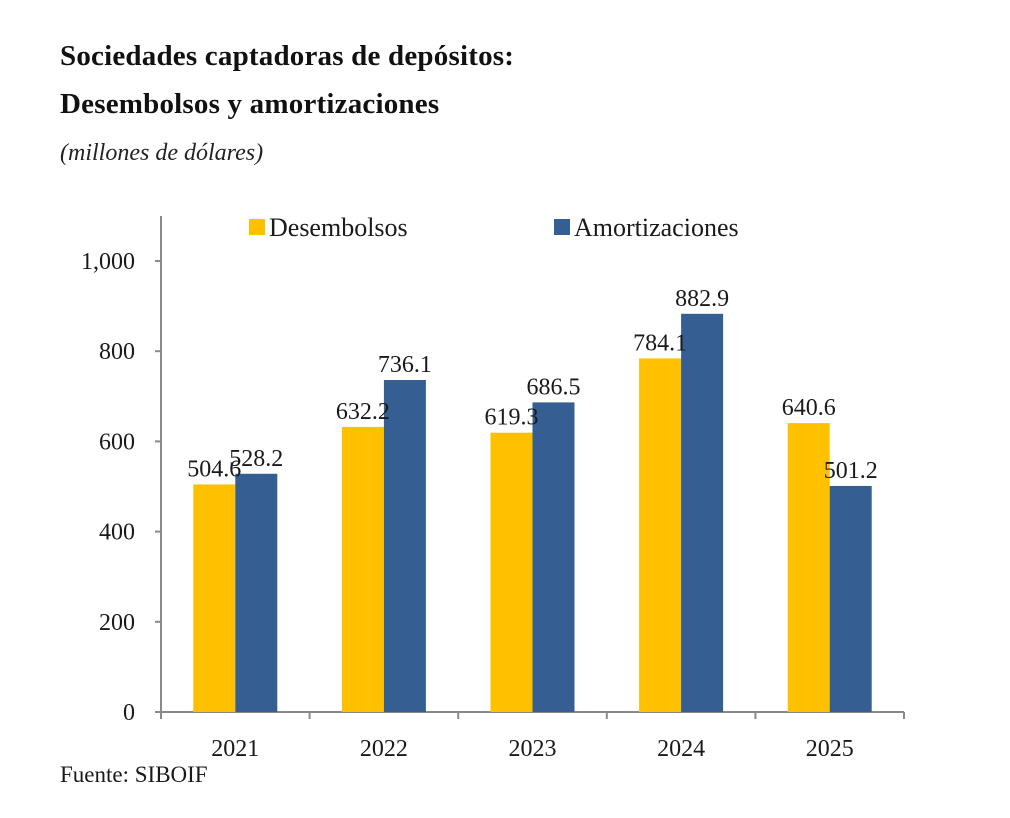 Image resolution: width=1010 pixels, height=818 pixels. I want to click on x-tick-label: 2023, so click(533, 749).